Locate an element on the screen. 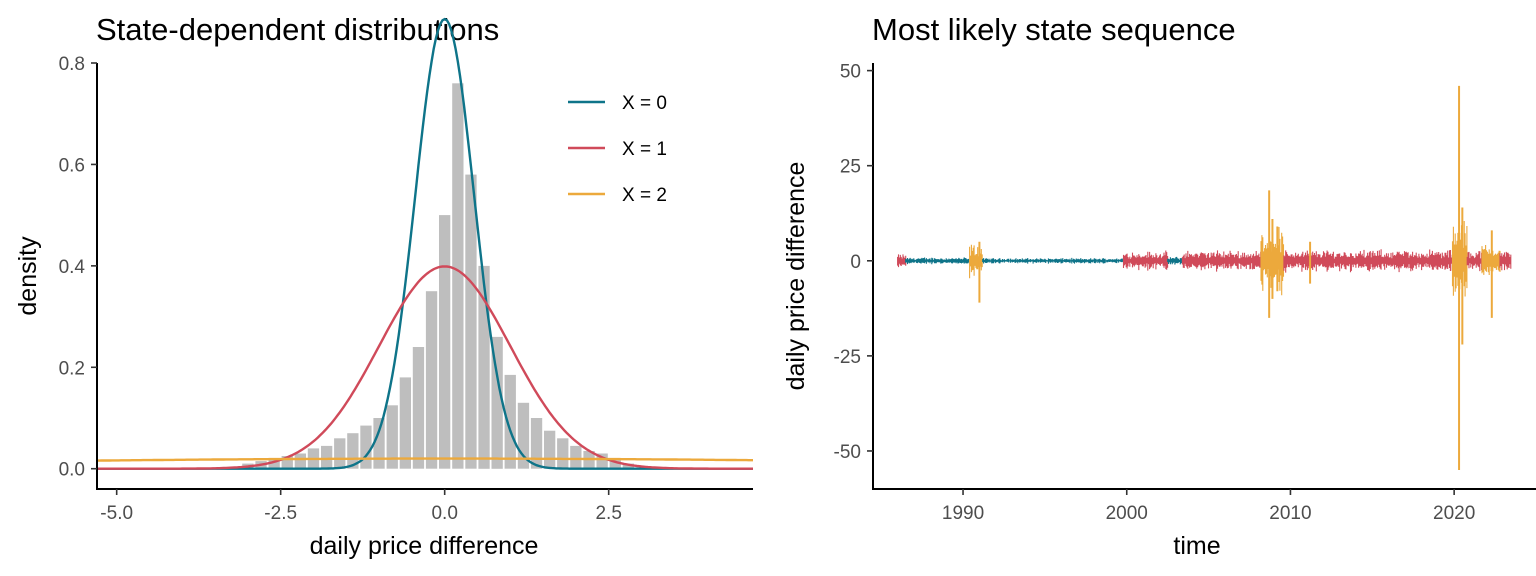  left-y-tick-label: 0.8 is located at coordinates (72, 64).